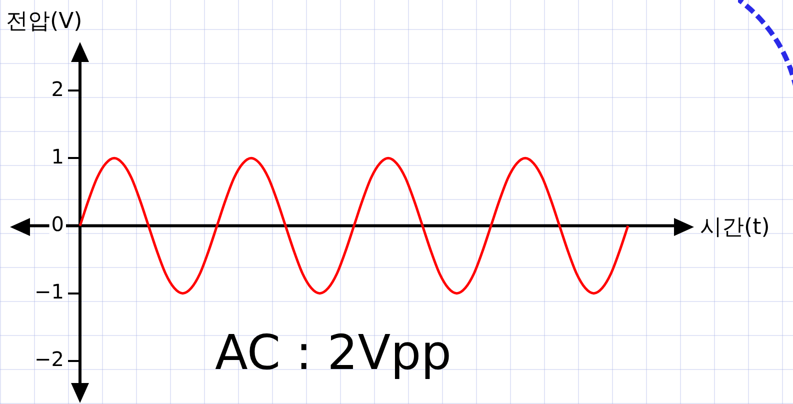 This screenshot has height=404, width=793. Describe the element at coordinates (49, 292) in the screenshot. I see `y-tick-label: −1` at that location.